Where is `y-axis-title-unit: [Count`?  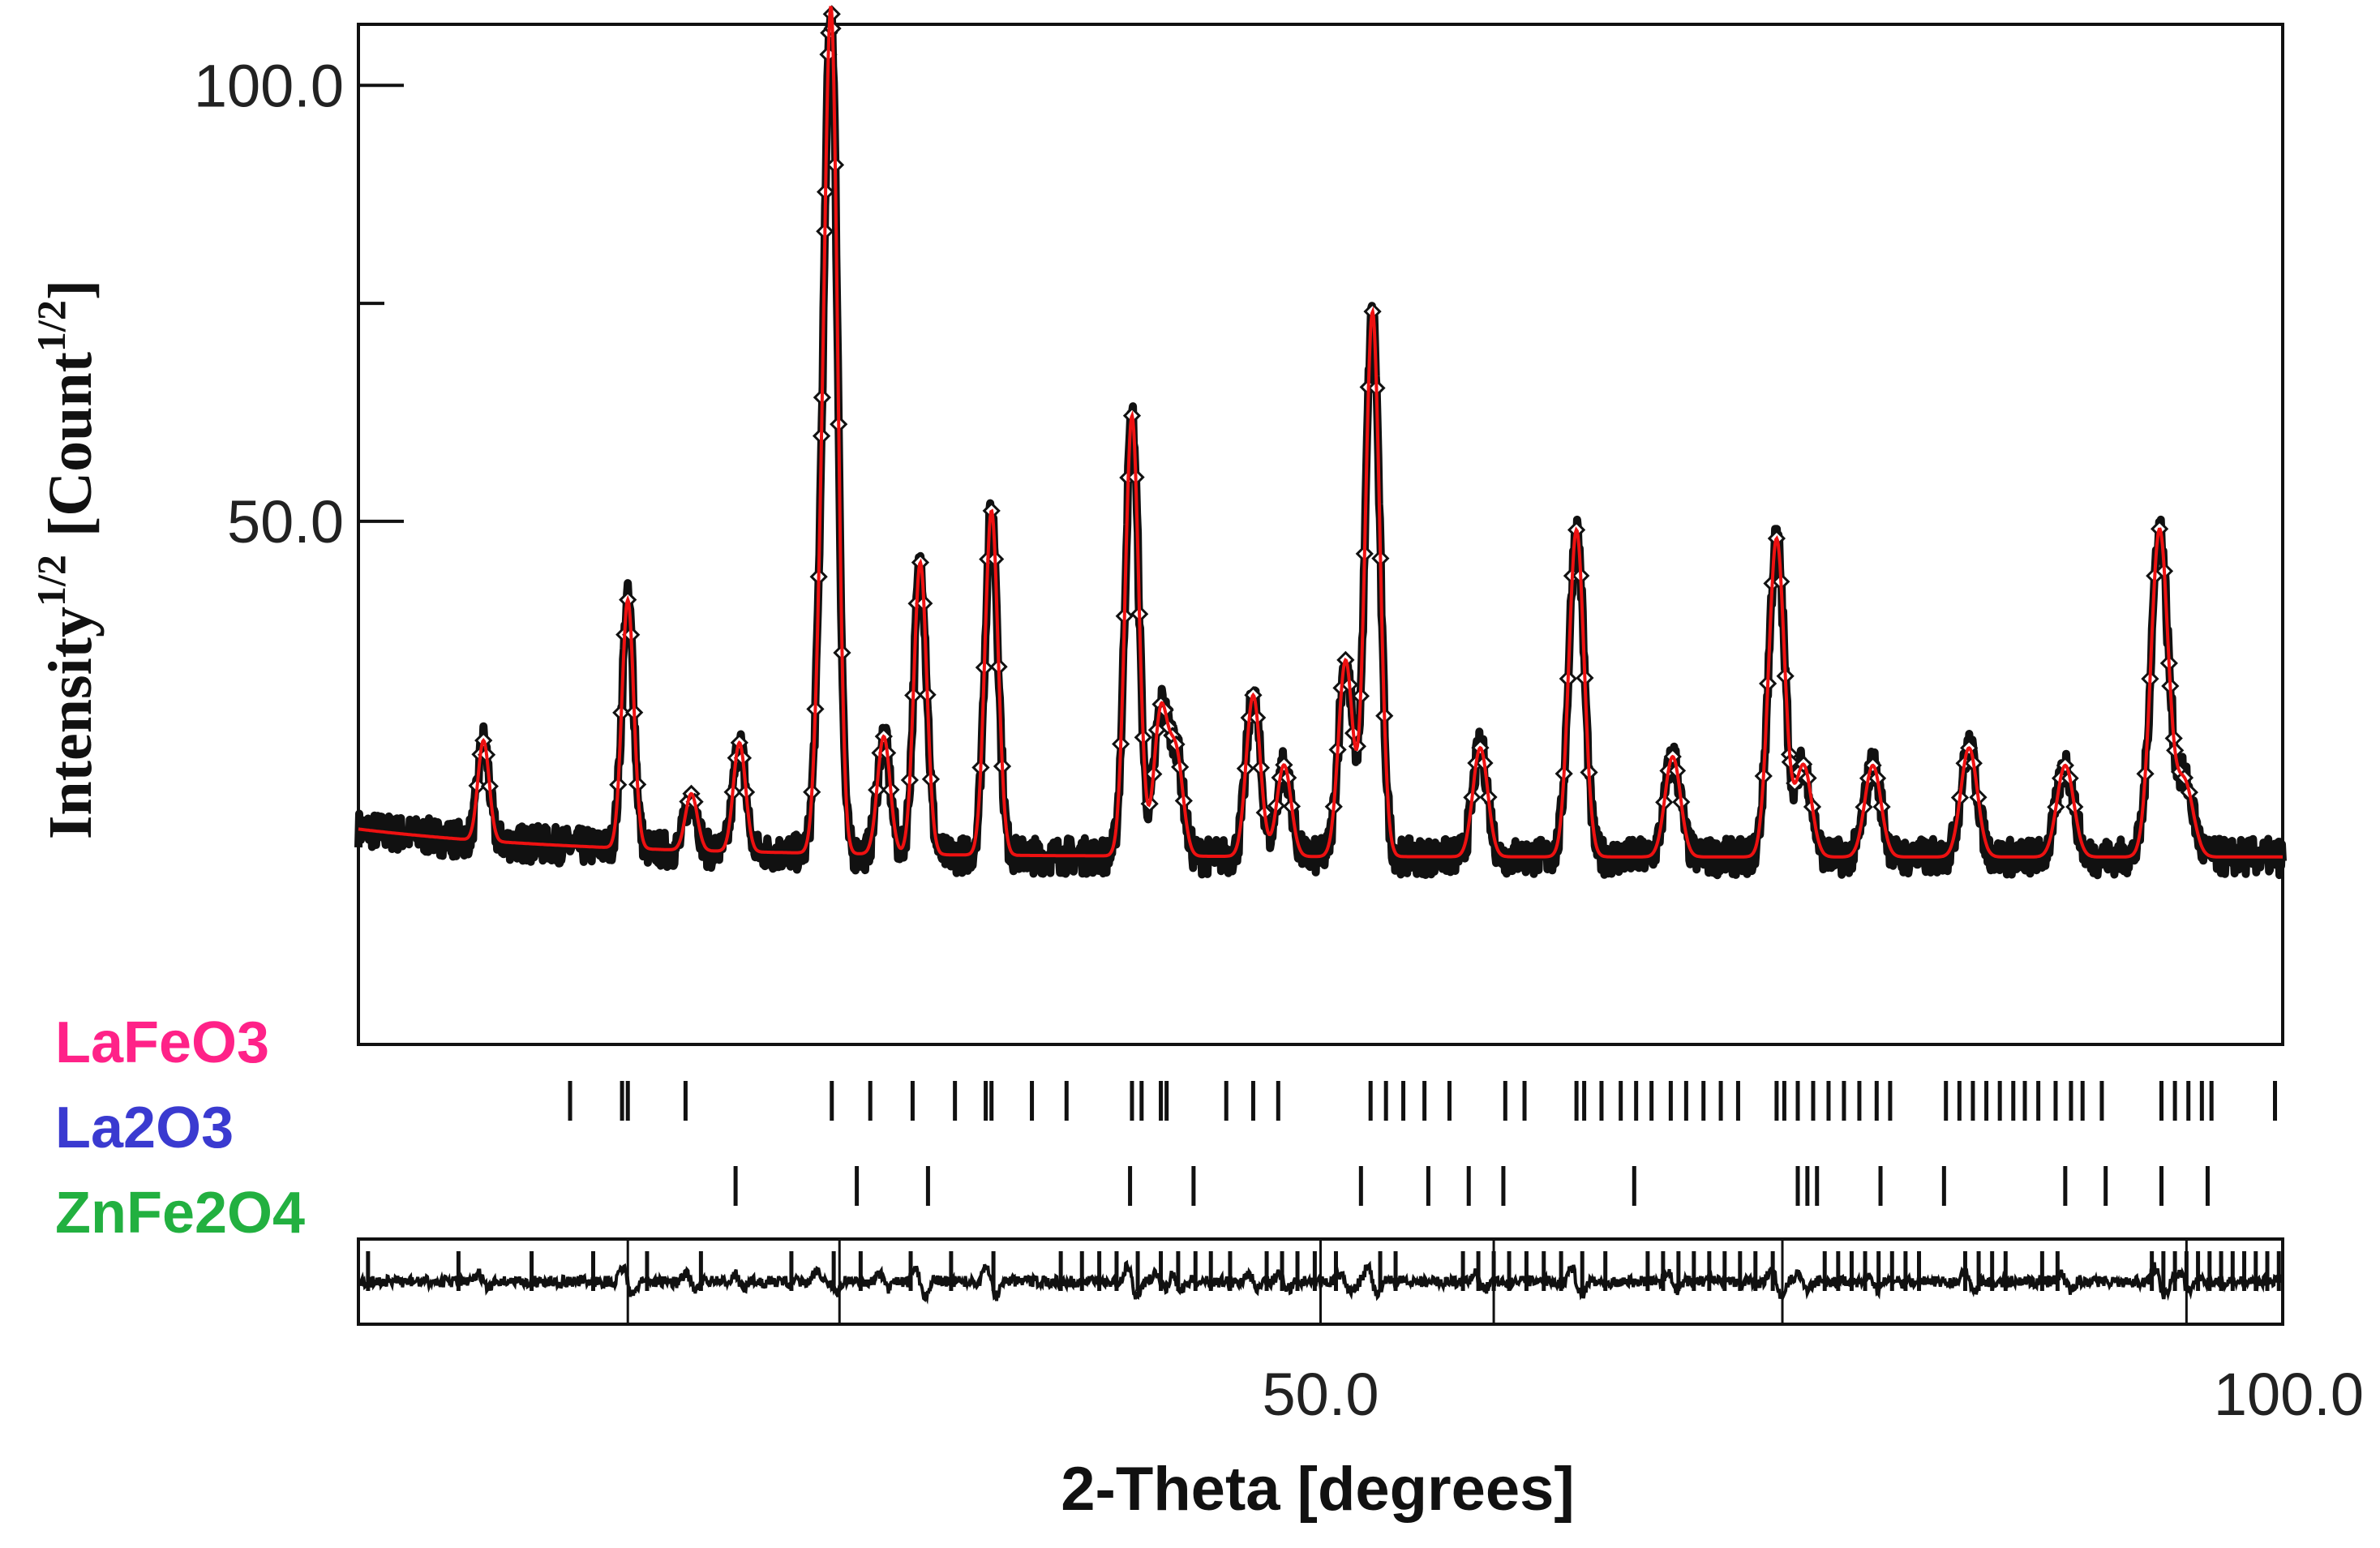
y-axis-title-unit: [Count is located at coordinates (70, 445).